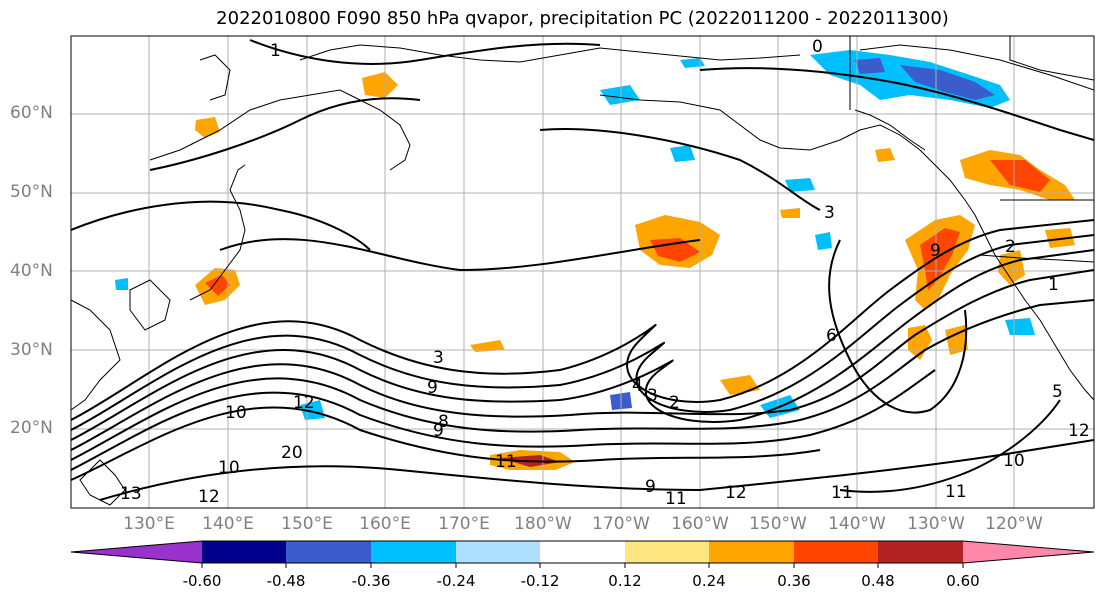  I want to click on colorbar-extend-low, so click(136, 552).